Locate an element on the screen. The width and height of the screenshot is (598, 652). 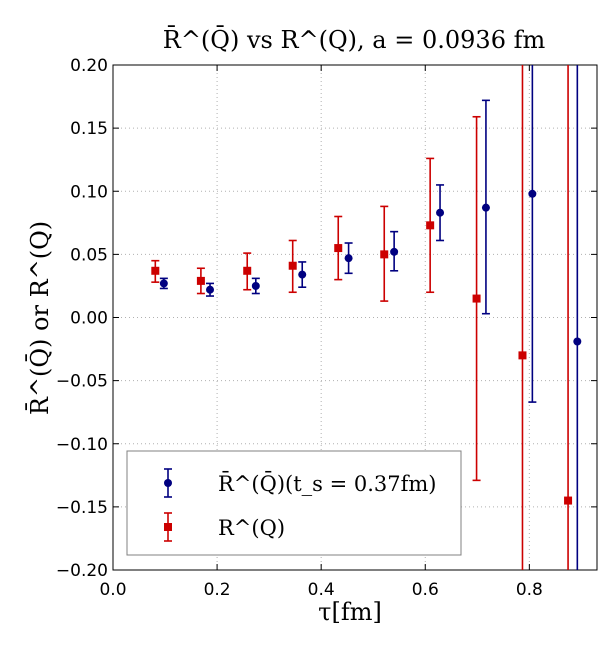
legend-entry-0: R̄^(Q̄)(t_s = 0.37fm) is located at coordinates (300, 483).